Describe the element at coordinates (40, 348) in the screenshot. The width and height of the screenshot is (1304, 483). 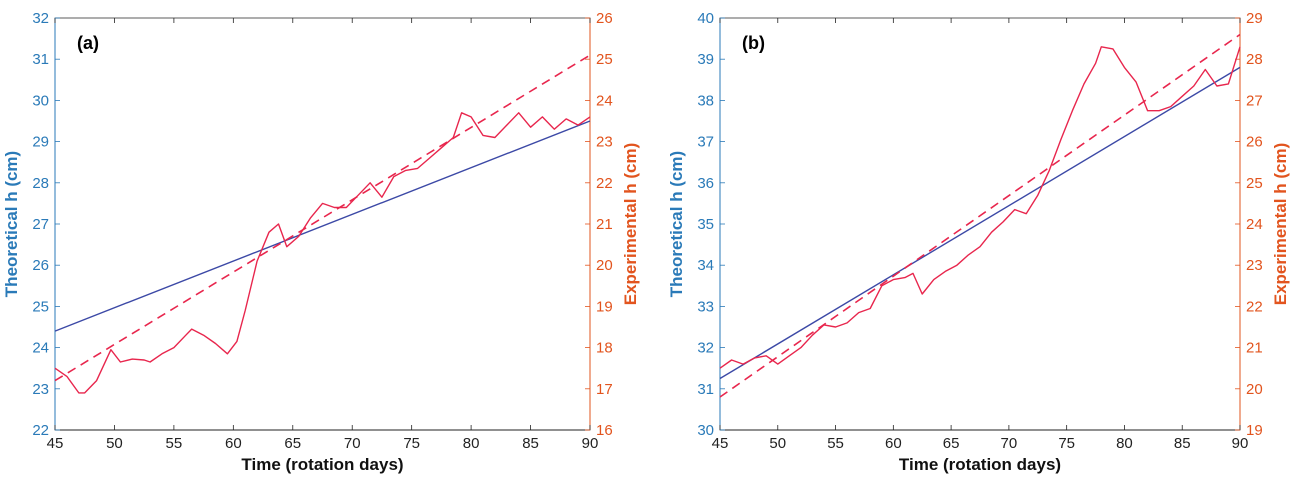
I see `y-left-tick-label: 24` at that location.